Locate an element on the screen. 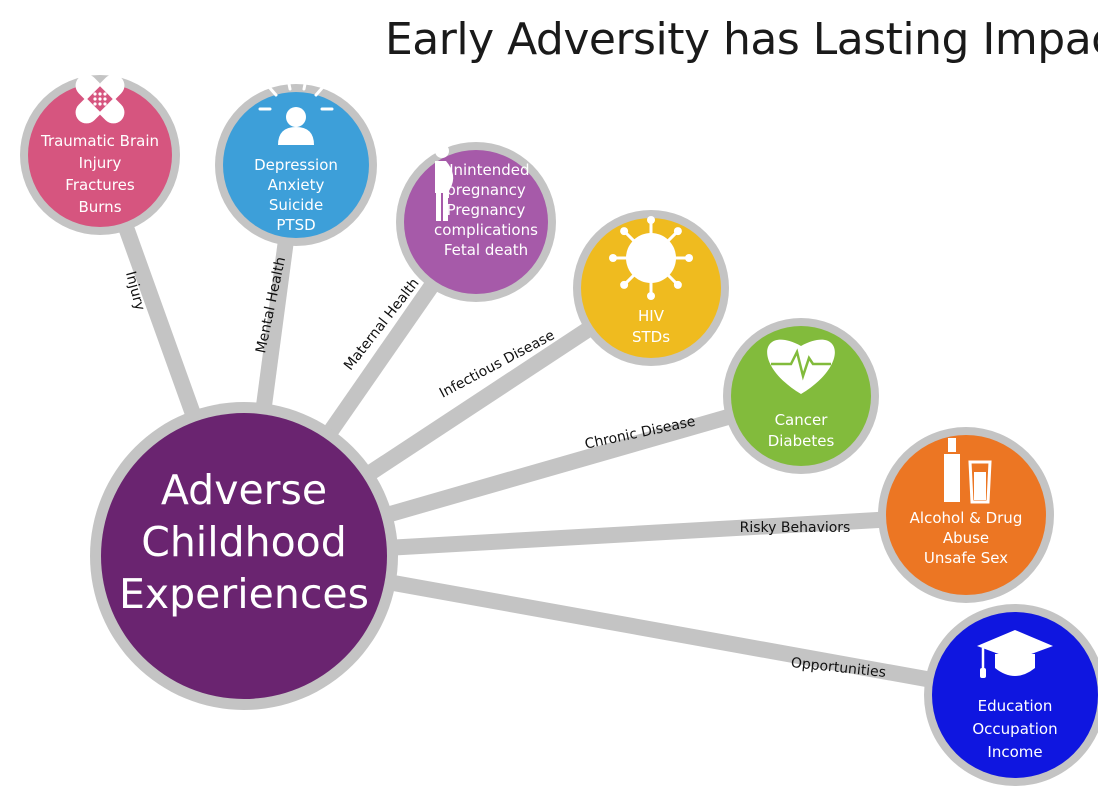 The image size is (1098, 790). bandage-icon is located at coordinates (100, 99).